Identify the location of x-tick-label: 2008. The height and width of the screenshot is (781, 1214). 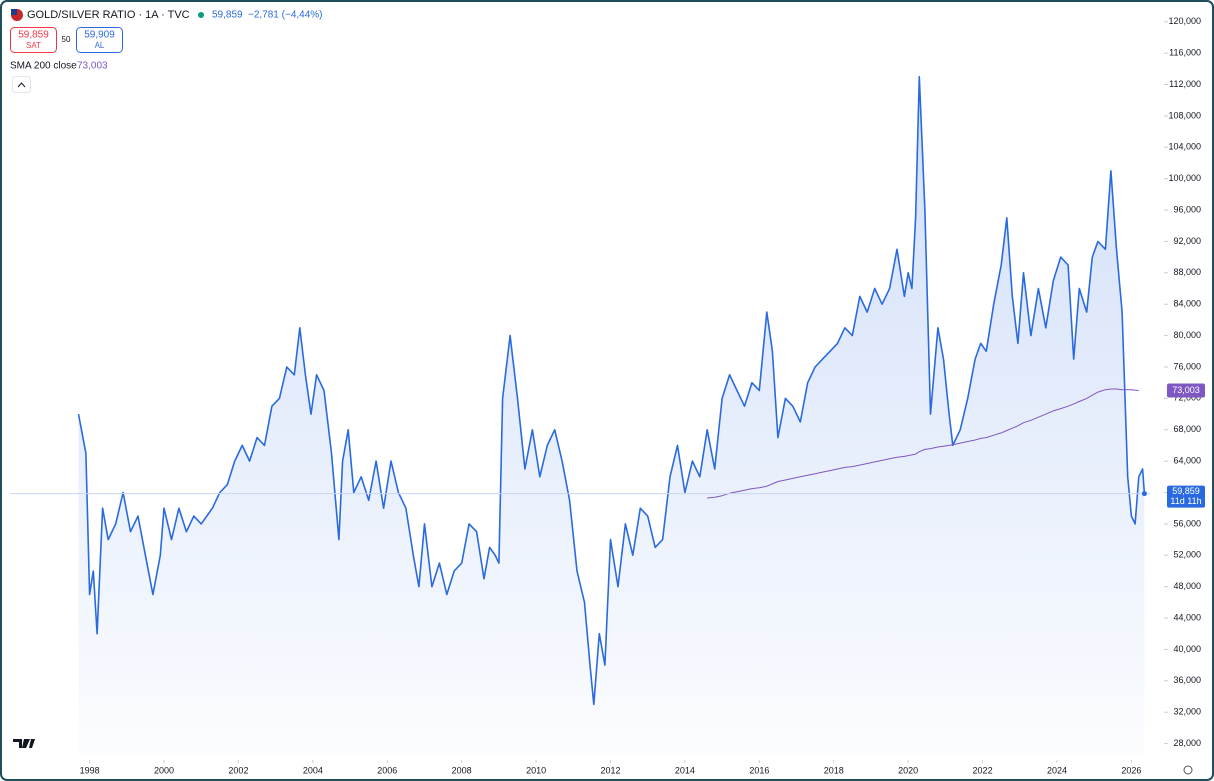
(462, 770).